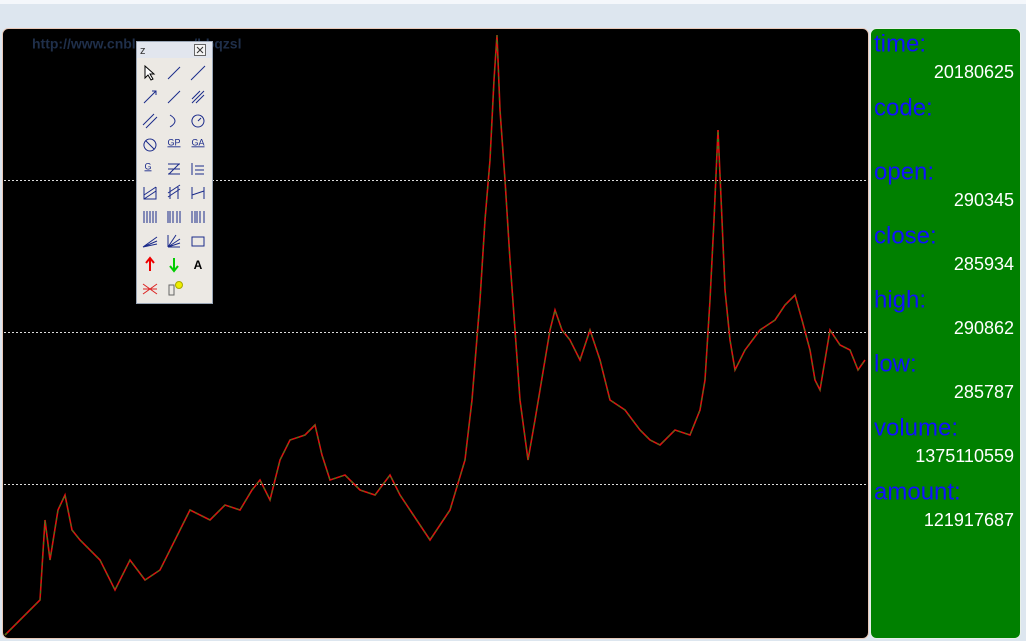 The height and width of the screenshot is (641, 1026). Describe the element at coordinates (964, 456) in the screenshot. I see `field-value: 1375110559` at that location.